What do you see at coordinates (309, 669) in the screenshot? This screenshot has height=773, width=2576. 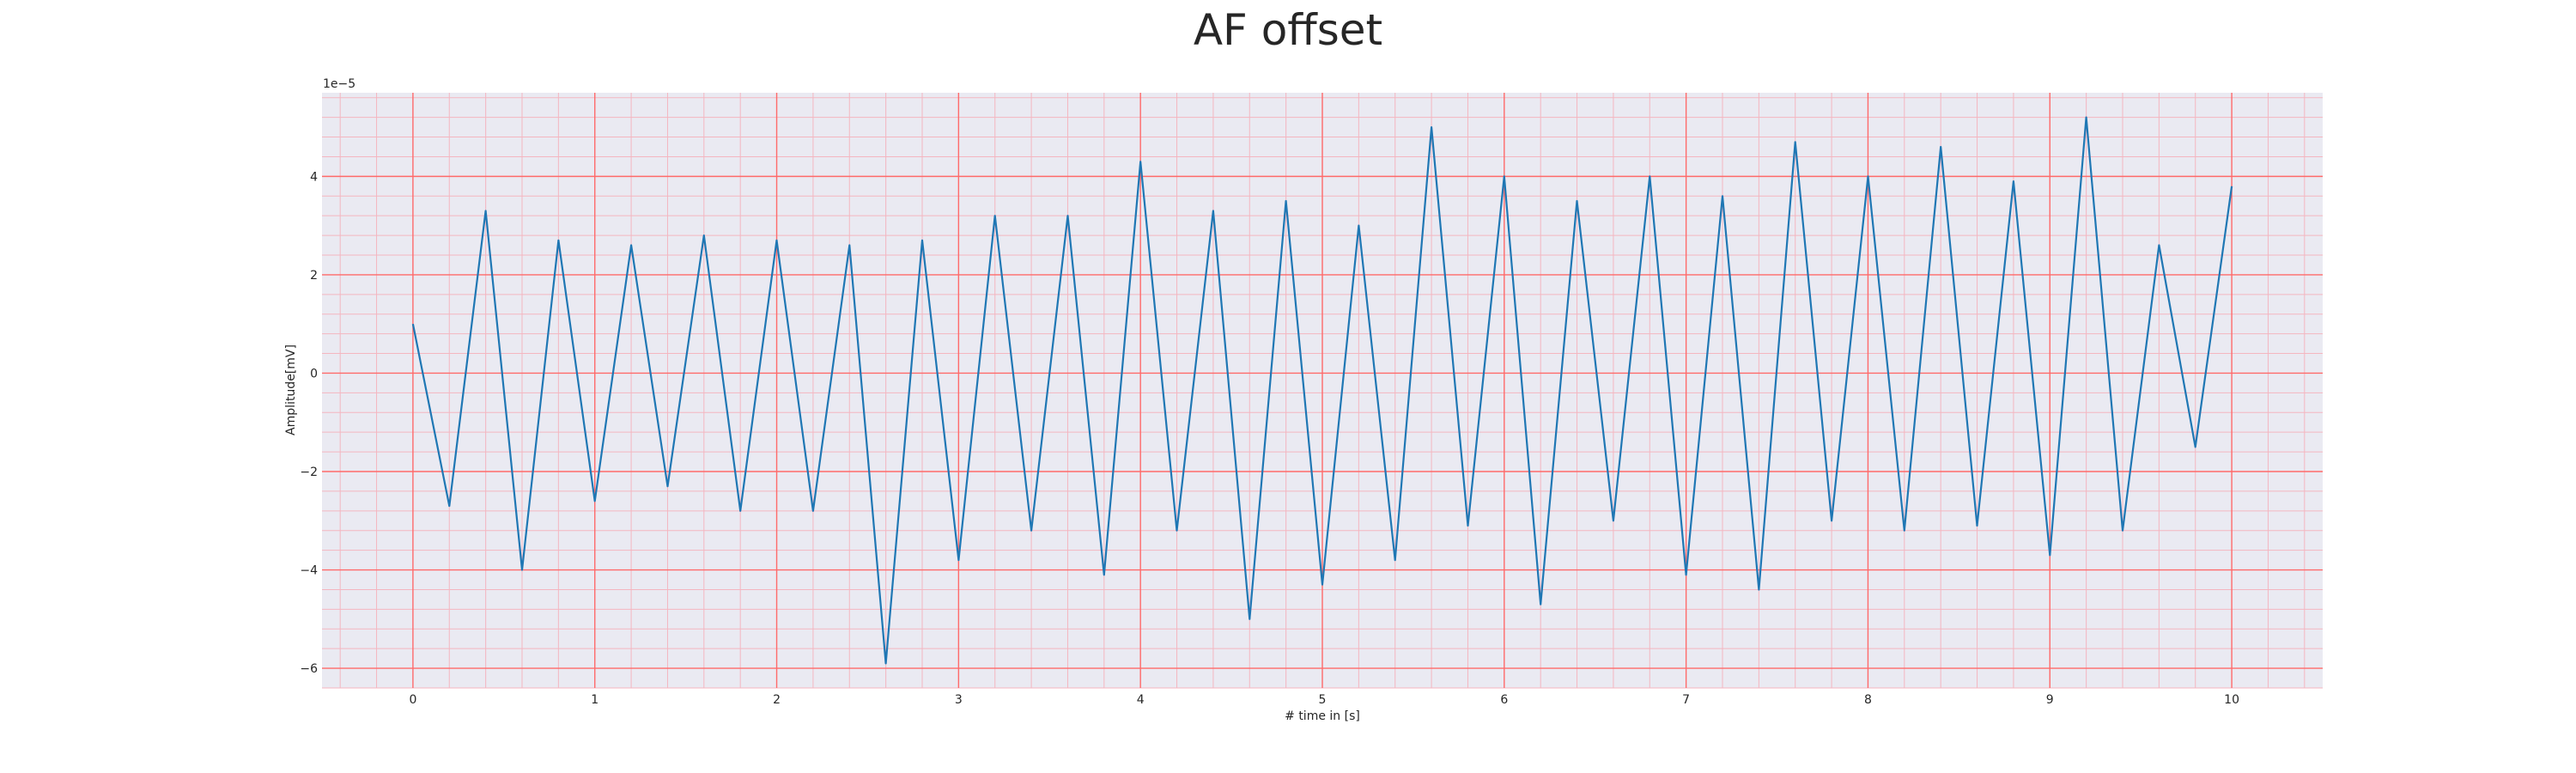 I see `y-tick-label: −6` at bounding box center [309, 669].